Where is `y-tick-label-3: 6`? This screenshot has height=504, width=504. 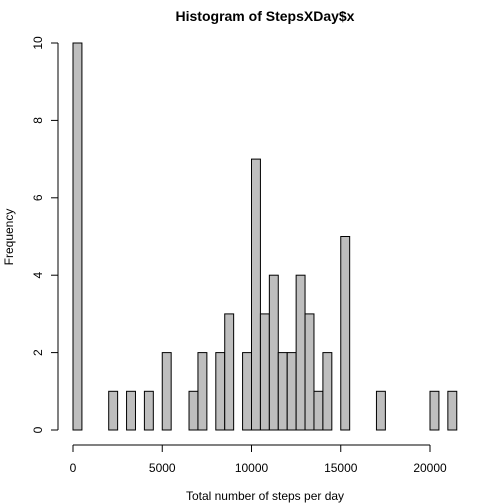 y-tick-label-3: 6 is located at coordinates (38, 197).